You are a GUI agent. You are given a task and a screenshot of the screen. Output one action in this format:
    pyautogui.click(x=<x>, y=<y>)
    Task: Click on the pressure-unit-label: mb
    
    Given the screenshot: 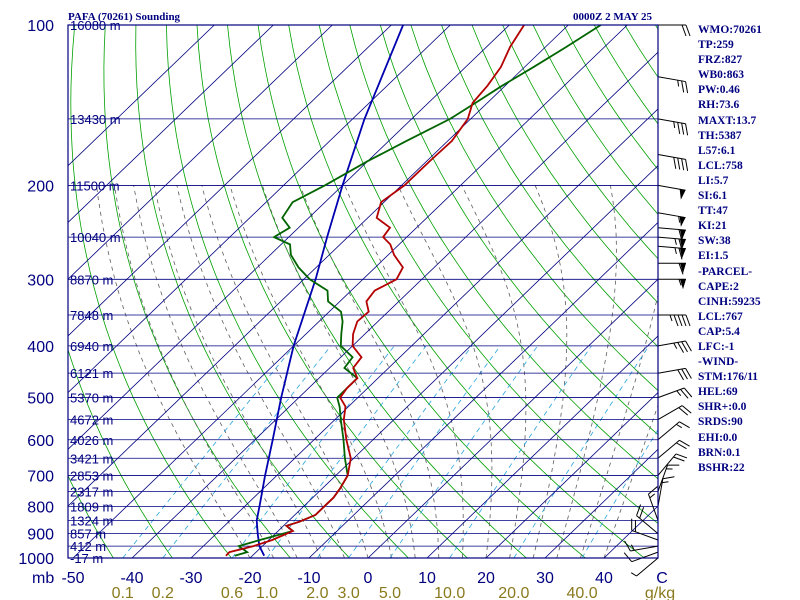 What is the action you would take?
    pyautogui.click(x=43, y=578)
    